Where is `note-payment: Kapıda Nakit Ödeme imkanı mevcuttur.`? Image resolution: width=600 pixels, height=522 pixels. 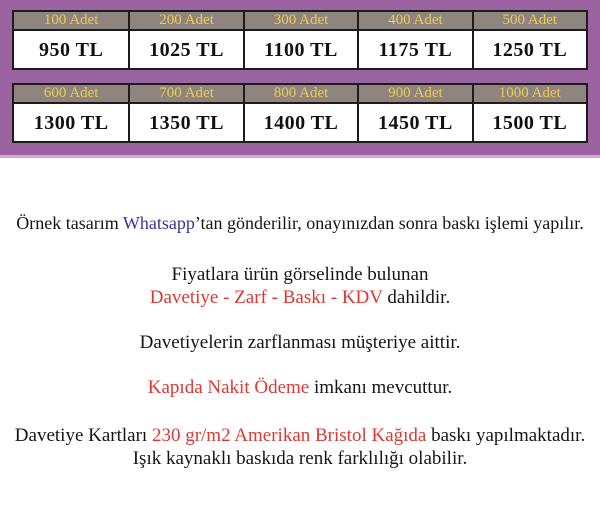 note-payment: Kapıda Nakit Ödeme imkanı mevcuttur. is located at coordinates (300, 387).